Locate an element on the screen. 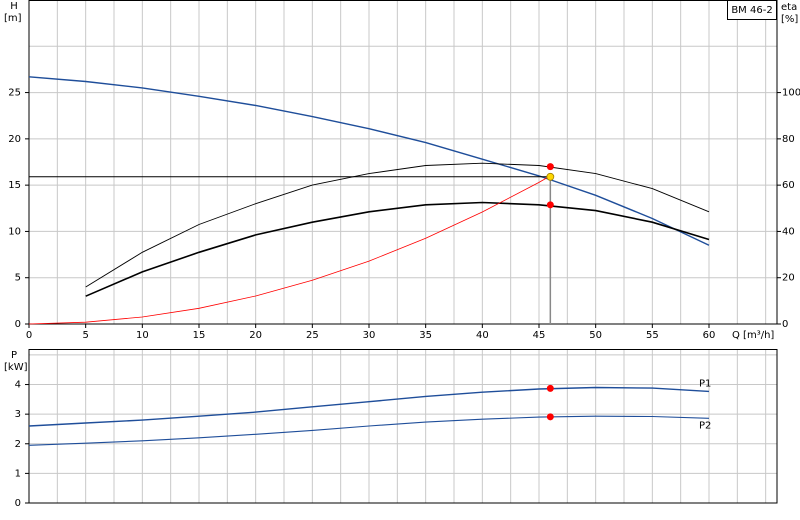 This screenshot has width=800, height=520. chart-title: BM 46-2 is located at coordinates (751, 10).